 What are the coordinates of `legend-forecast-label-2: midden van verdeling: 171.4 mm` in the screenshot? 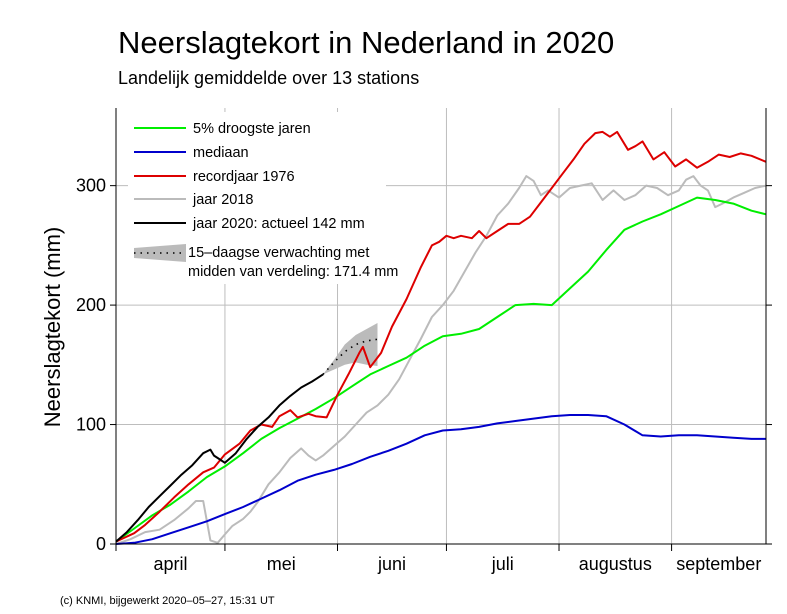 It's located at (293, 272).